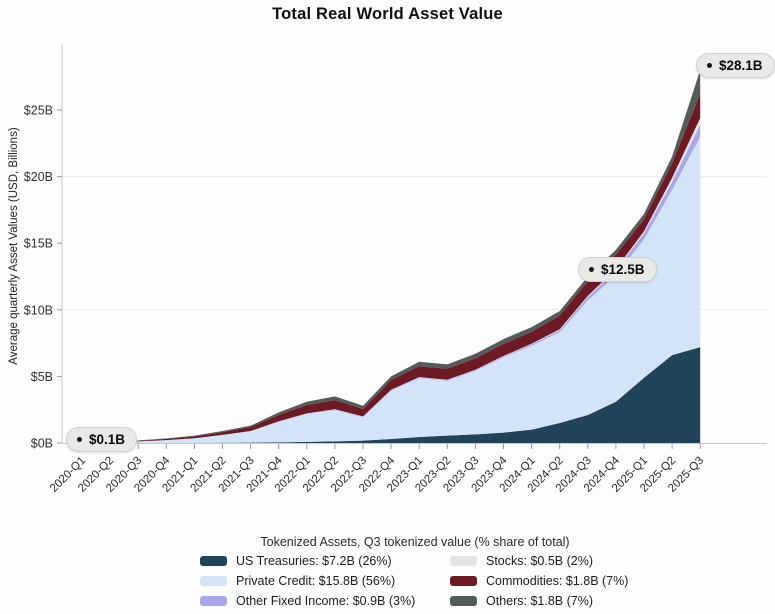 The width and height of the screenshot is (775, 614). I want to click on legend-item-label: Other Fixed Income: $0.9B (3%), so click(326, 601).